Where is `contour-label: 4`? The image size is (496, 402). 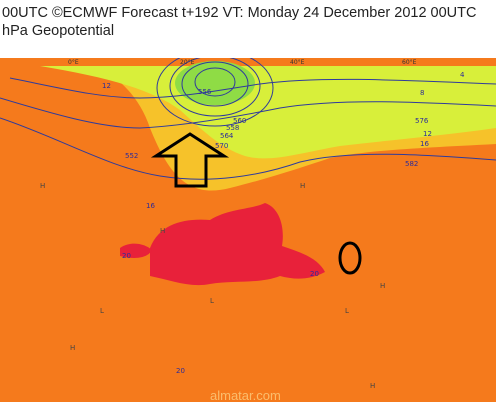 contour-label: 4 is located at coordinates (462, 75).